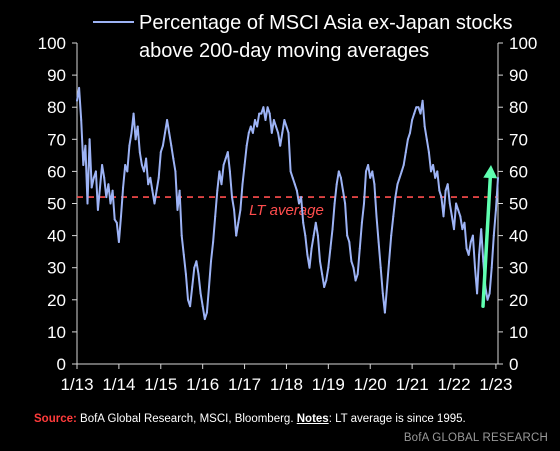 The image size is (560, 451). What do you see at coordinates (56, 300) in the screenshot?
I see `y-tick-label-left: 20` at bounding box center [56, 300].